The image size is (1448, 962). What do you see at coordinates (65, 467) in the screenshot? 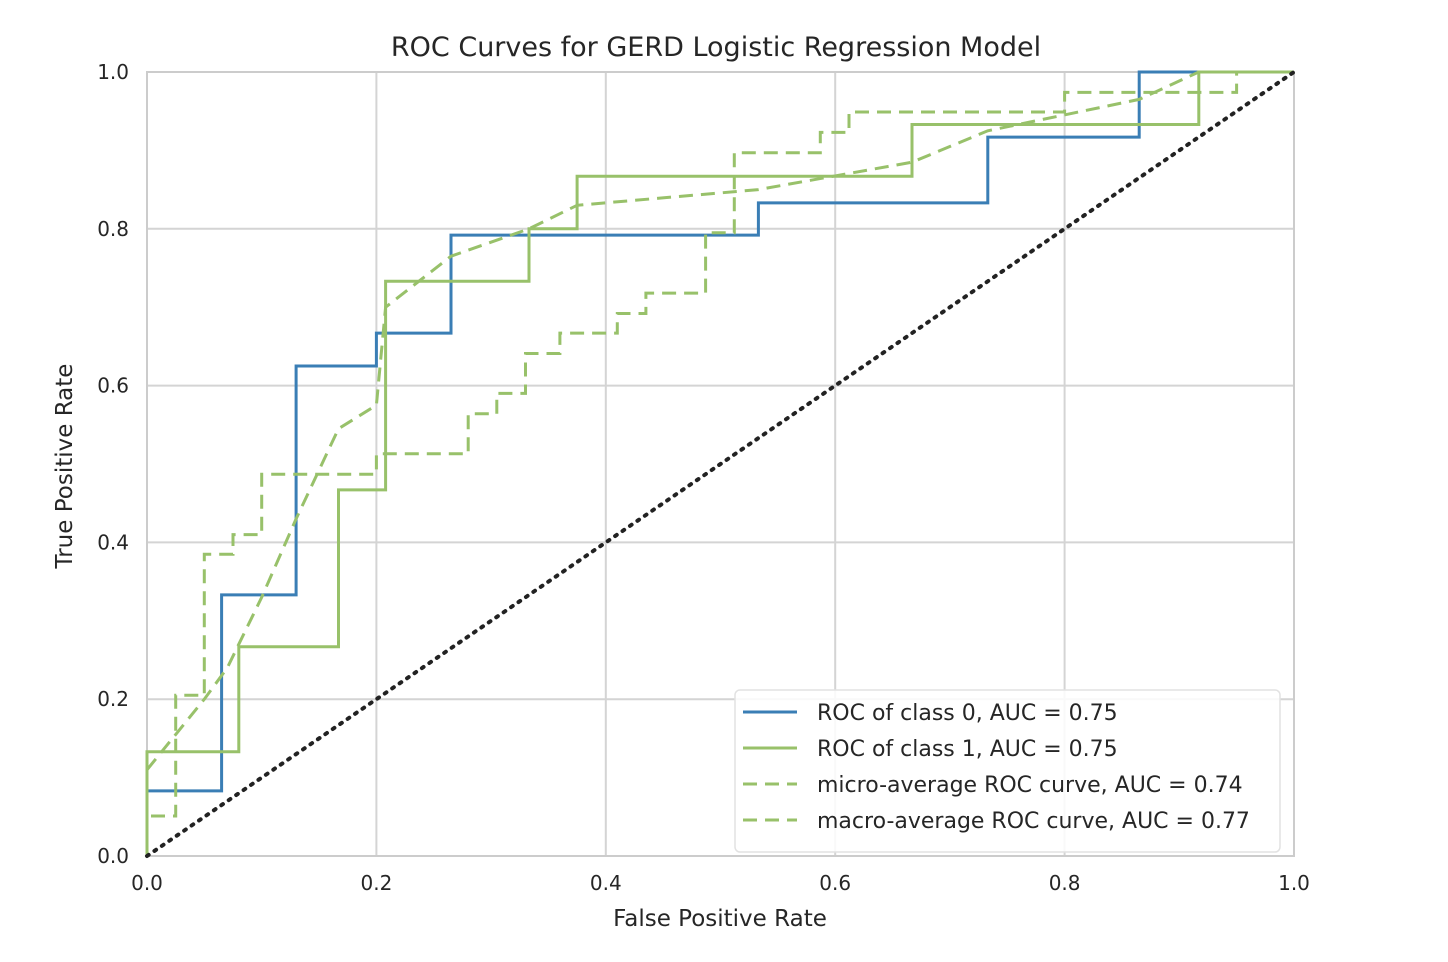
I see `y-axis-label: True Positive Rate` at bounding box center [65, 467].